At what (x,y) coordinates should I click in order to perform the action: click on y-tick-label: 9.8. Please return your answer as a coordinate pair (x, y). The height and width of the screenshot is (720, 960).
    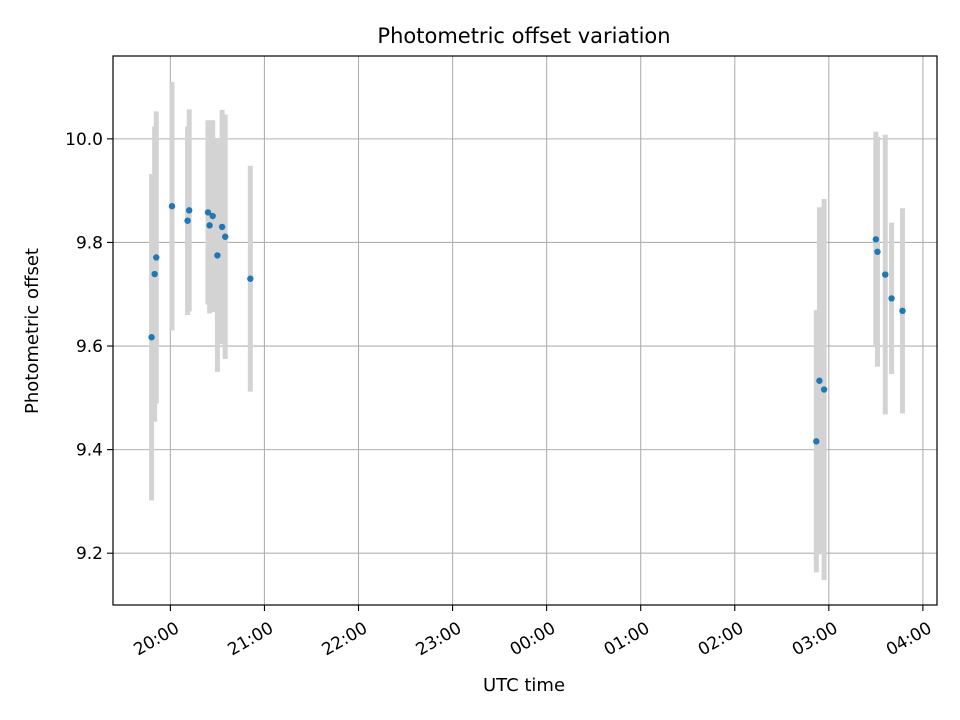
    Looking at the image, I should click on (89, 243).